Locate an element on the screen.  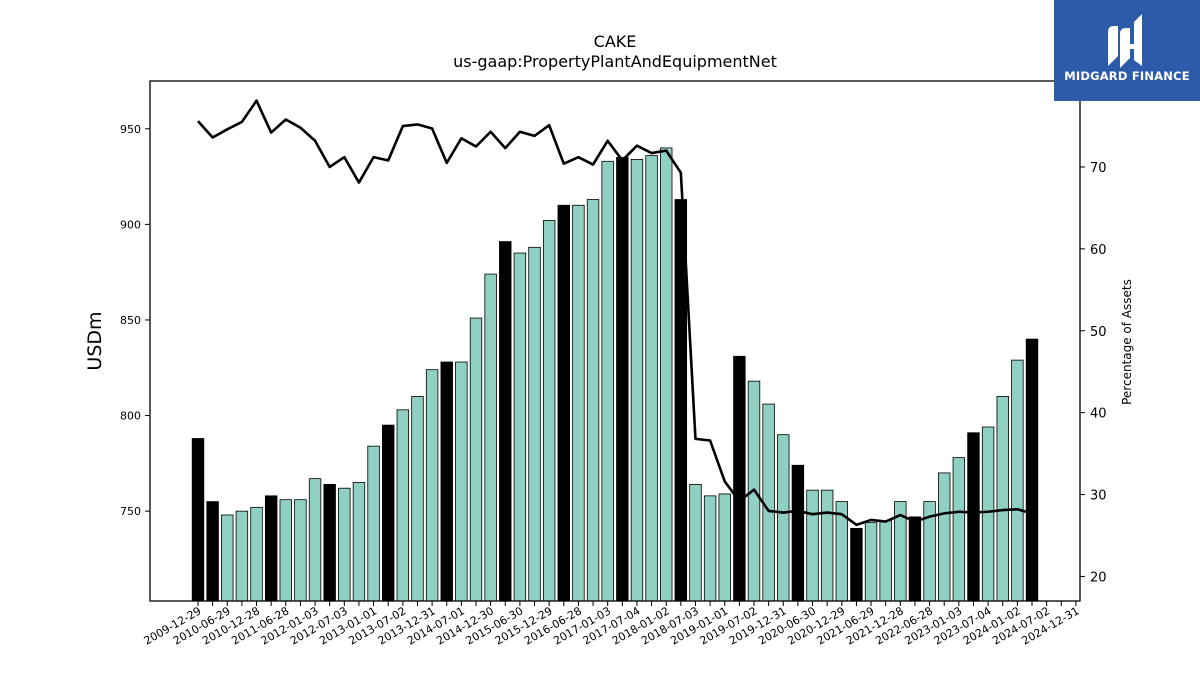
y2-tick-label: 30 is located at coordinates (1098, 496).